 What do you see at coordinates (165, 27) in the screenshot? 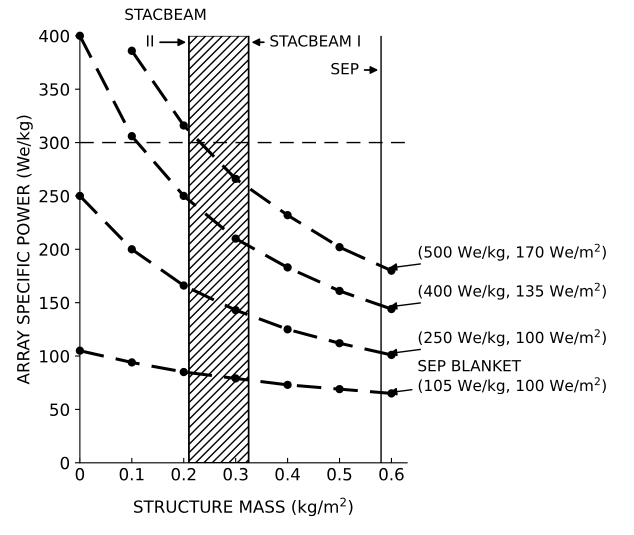
I see `ref-line-label: STACBEAM II` at bounding box center [165, 27].